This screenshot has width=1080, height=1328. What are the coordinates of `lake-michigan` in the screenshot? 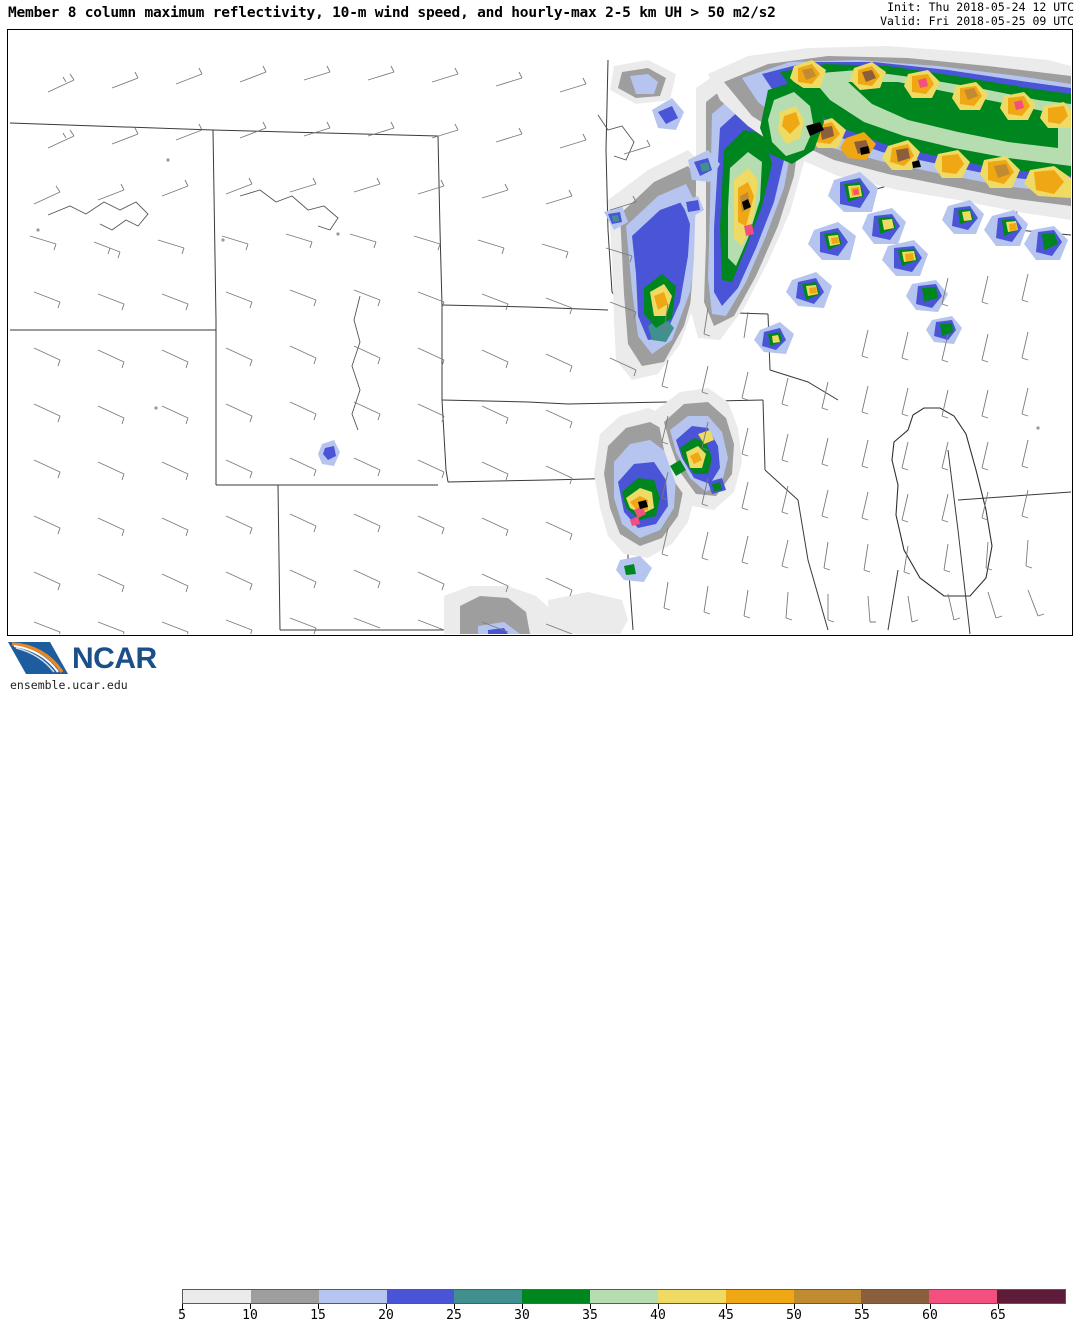 It's located at (942, 502).